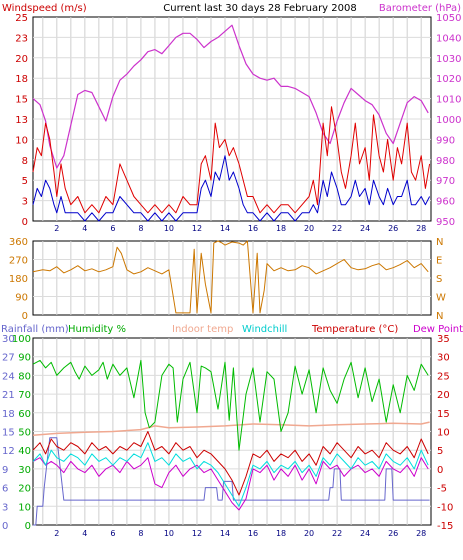  What do you see at coordinates (443, 414) in the screenshot?
I see `temperature-tick-label: 15` at bounding box center [443, 414].